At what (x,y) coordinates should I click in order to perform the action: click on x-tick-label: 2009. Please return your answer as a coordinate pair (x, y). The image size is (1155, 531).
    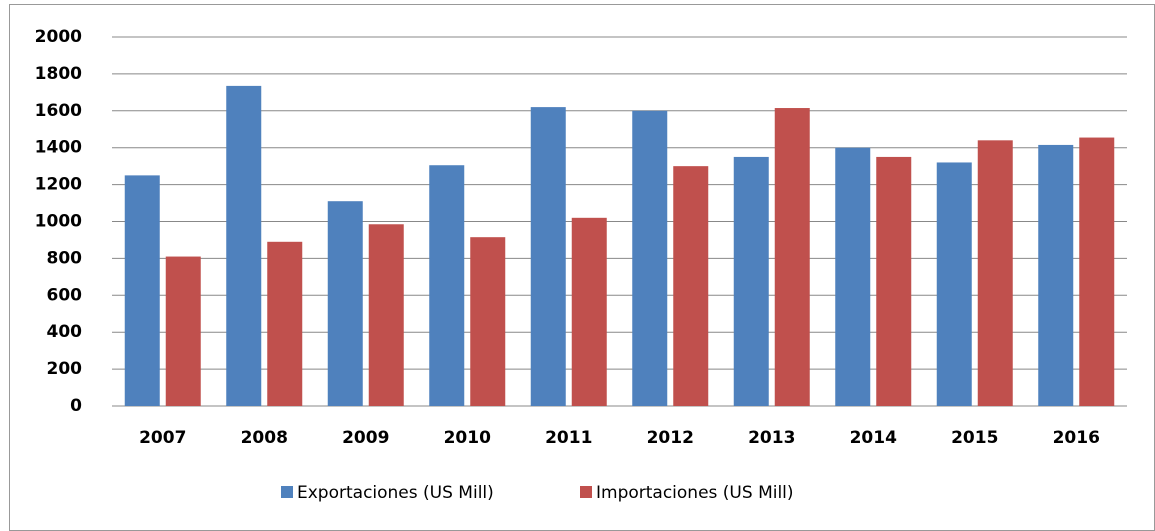
    Looking at the image, I should click on (365, 438).